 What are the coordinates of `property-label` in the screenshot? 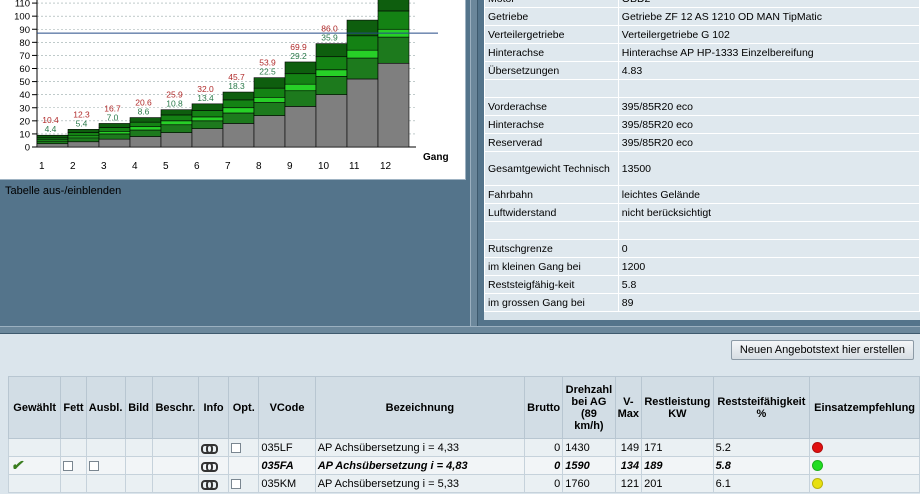 It's located at (551, 88).